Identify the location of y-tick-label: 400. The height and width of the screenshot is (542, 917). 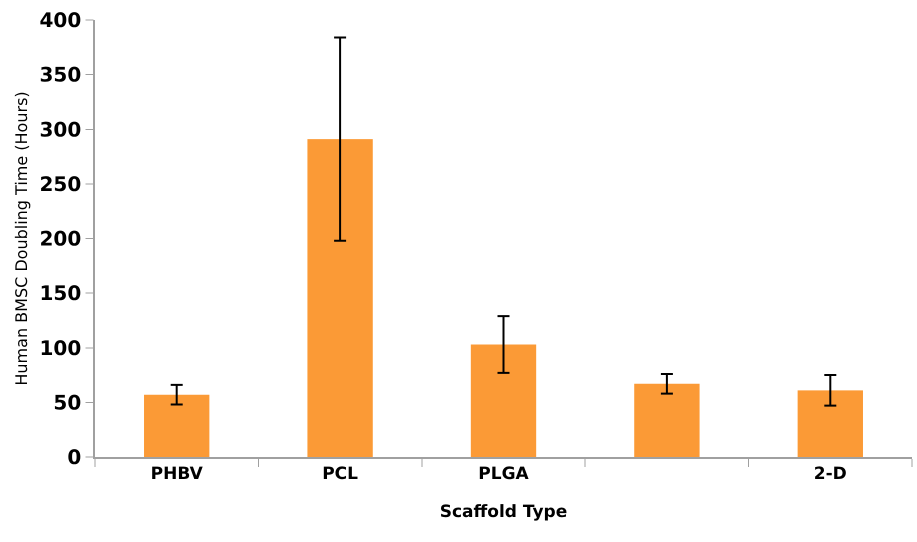
(61, 20).